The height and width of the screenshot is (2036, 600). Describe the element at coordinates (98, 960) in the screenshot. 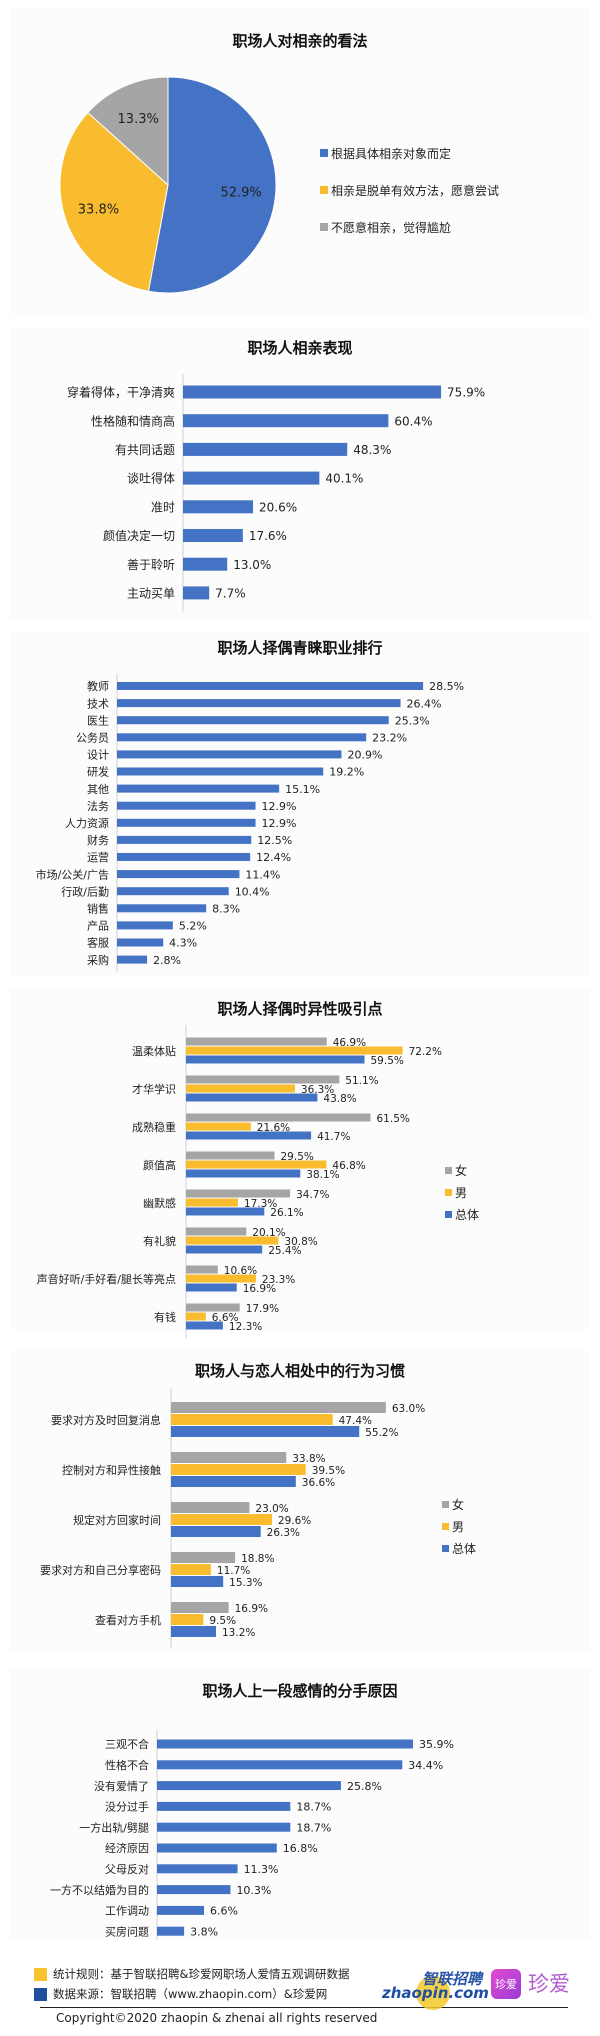

I see `category-label: 采购` at that location.